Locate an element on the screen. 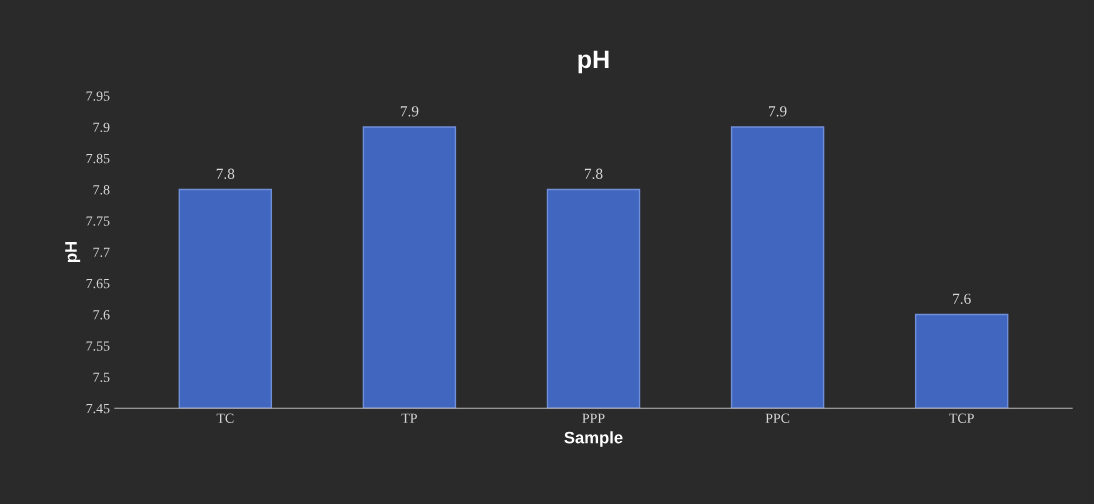  x-tick-label: TCP is located at coordinates (961, 418).